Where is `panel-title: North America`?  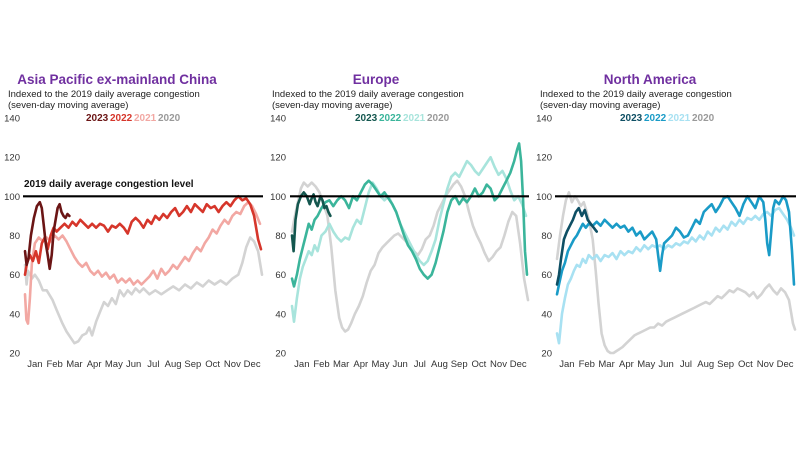
panel-title: North America is located at coordinates (650, 79).